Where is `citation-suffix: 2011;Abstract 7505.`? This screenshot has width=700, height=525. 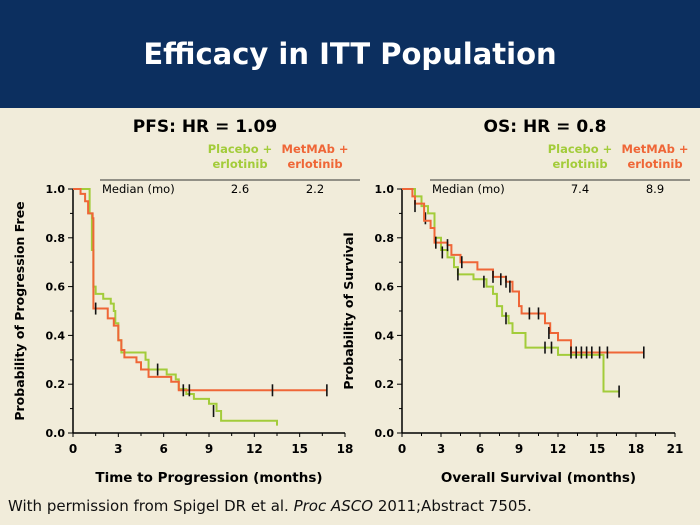
citation-suffix: 2011;Abstract 7505. is located at coordinates (452, 506).